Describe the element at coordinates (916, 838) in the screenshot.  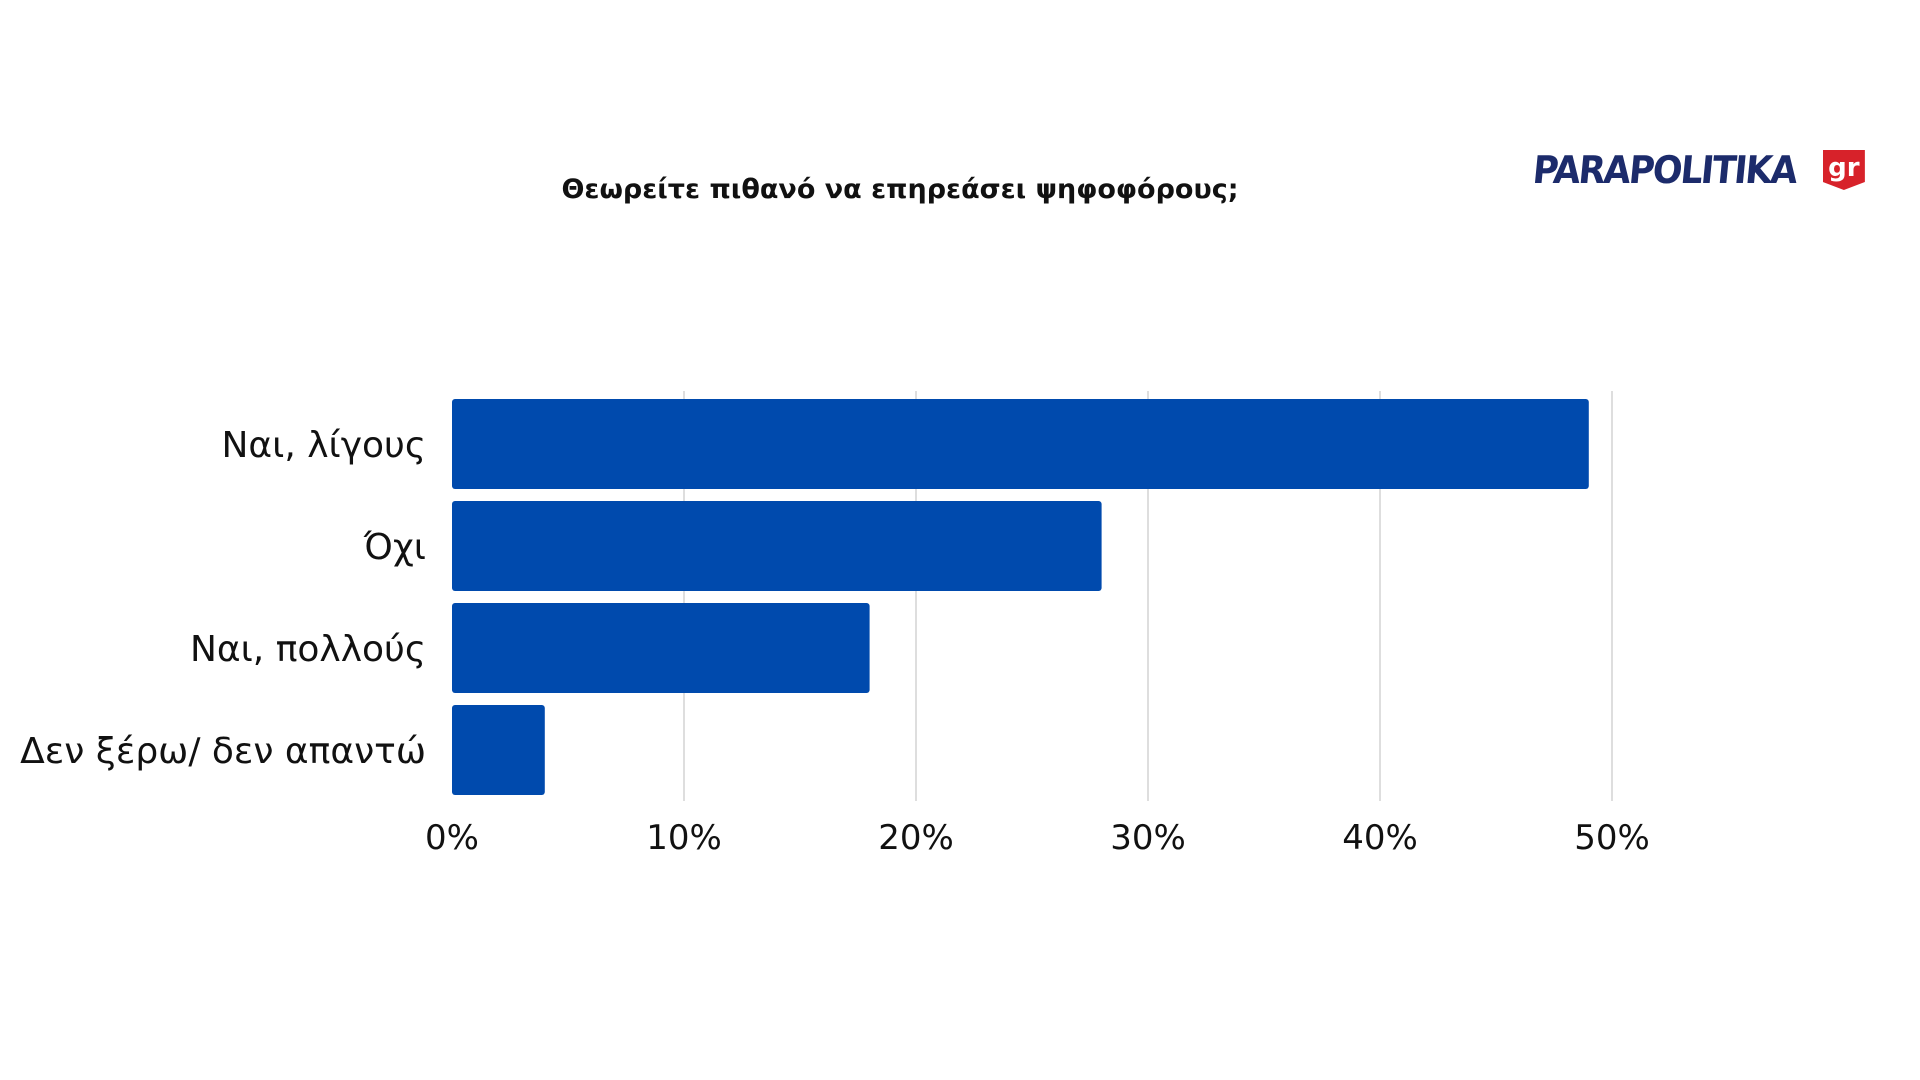
I see `x-tick-label: 20%` at that location.